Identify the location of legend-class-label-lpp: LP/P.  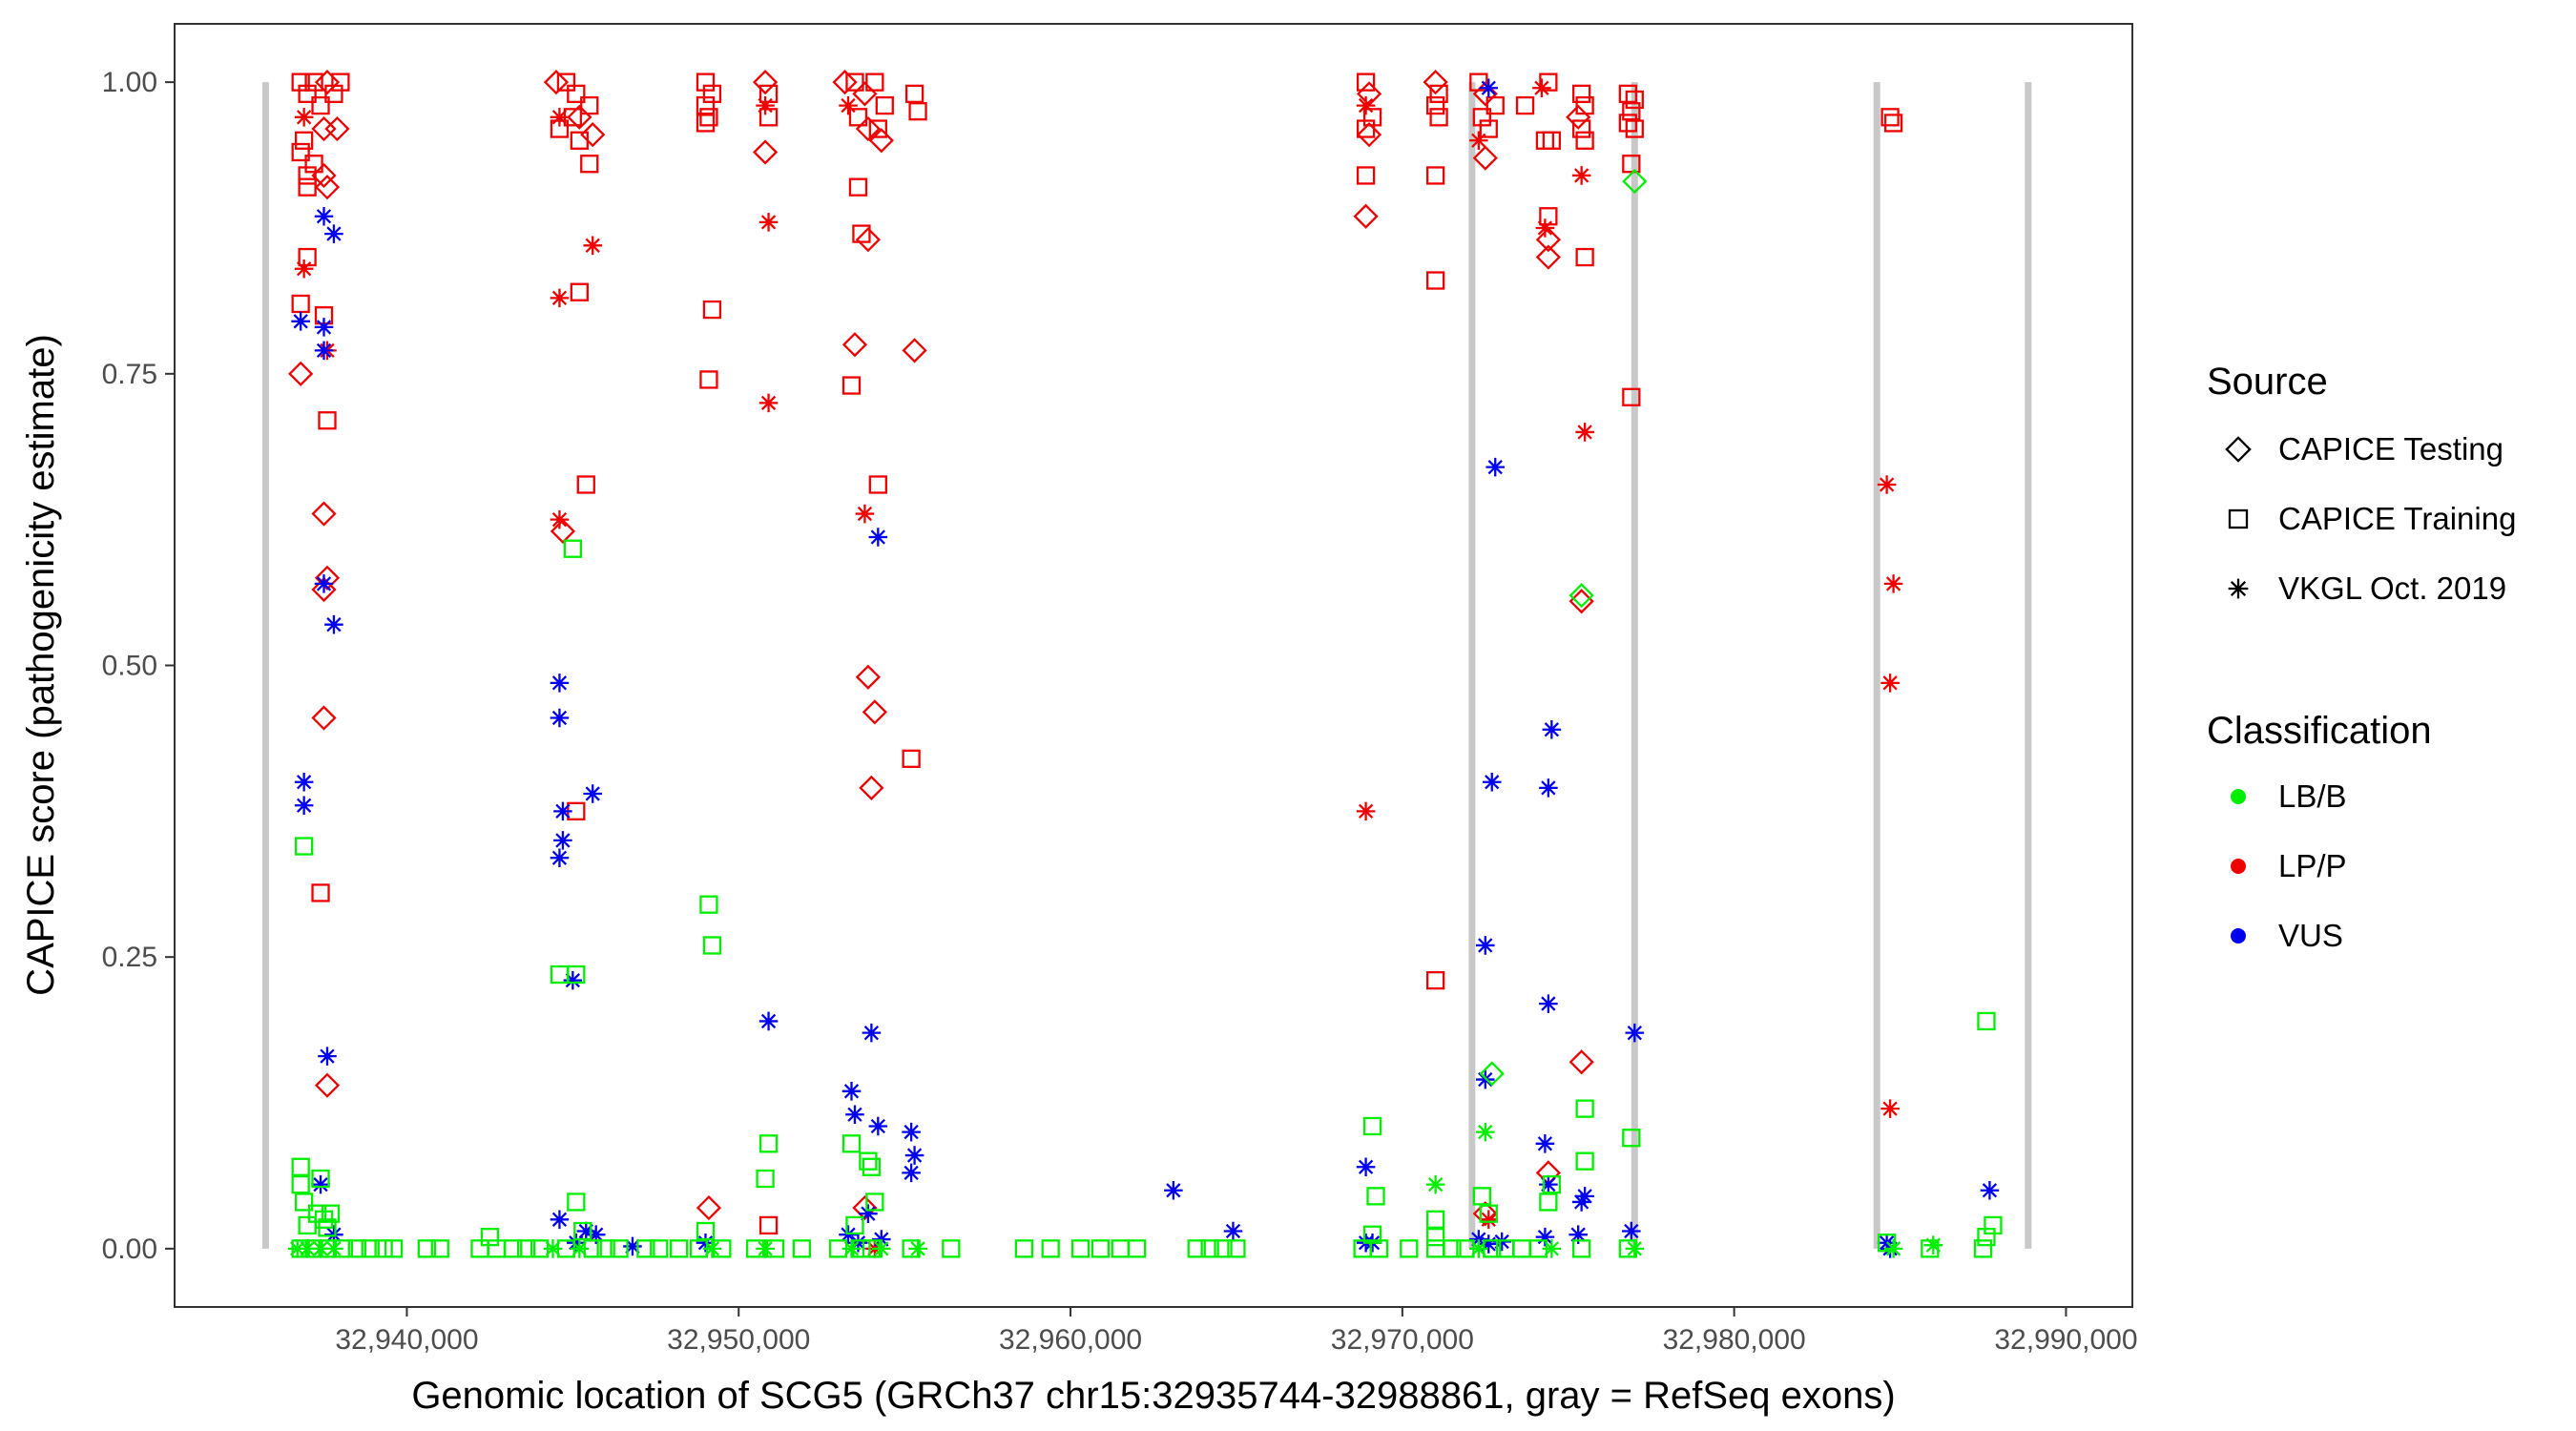
(2312, 865).